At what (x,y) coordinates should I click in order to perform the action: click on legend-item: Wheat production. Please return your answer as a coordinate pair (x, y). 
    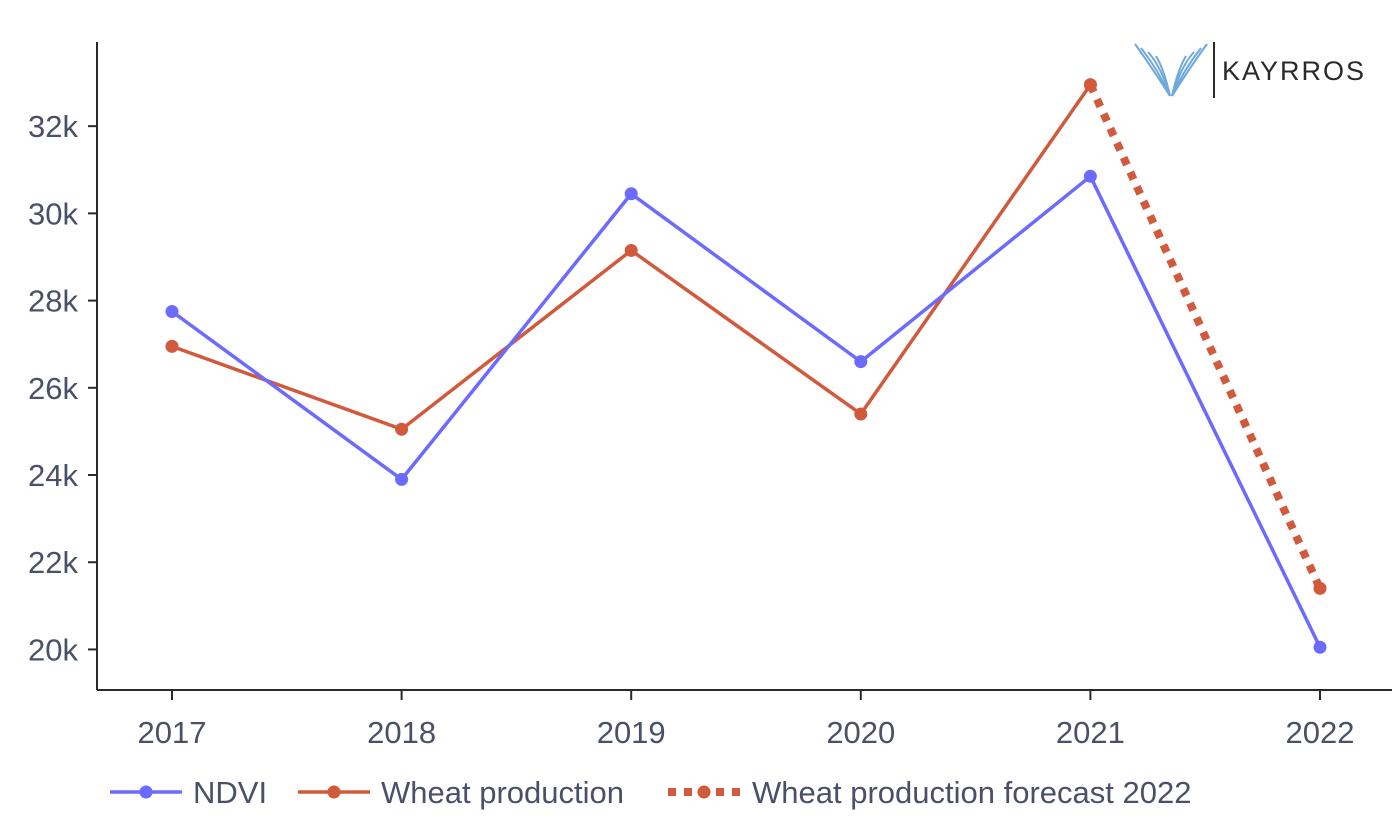
    Looking at the image, I should click on (461, 792).